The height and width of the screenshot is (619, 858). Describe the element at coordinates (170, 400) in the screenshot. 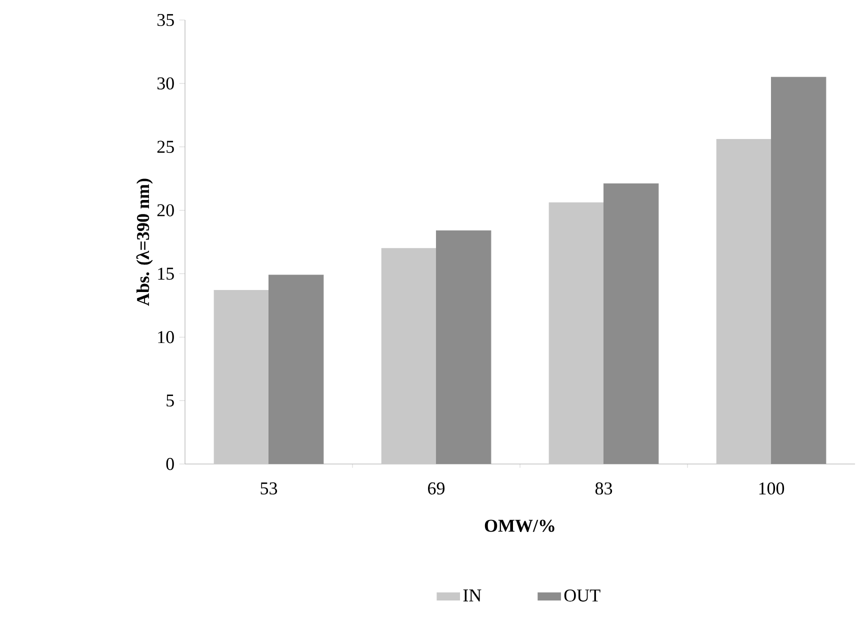

I see `y-tick-label: 5` at that location.